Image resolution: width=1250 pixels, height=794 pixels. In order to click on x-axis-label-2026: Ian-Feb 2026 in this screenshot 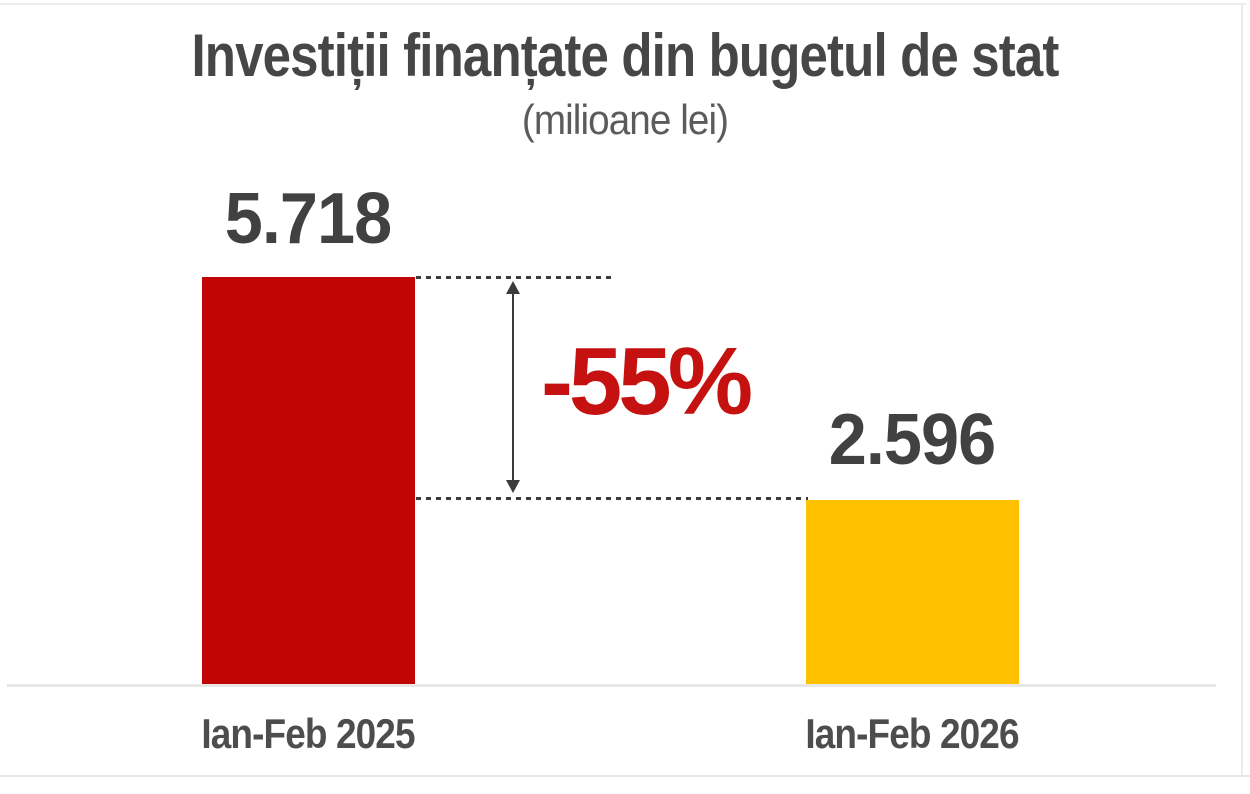, I will do `click(912, 733)`.